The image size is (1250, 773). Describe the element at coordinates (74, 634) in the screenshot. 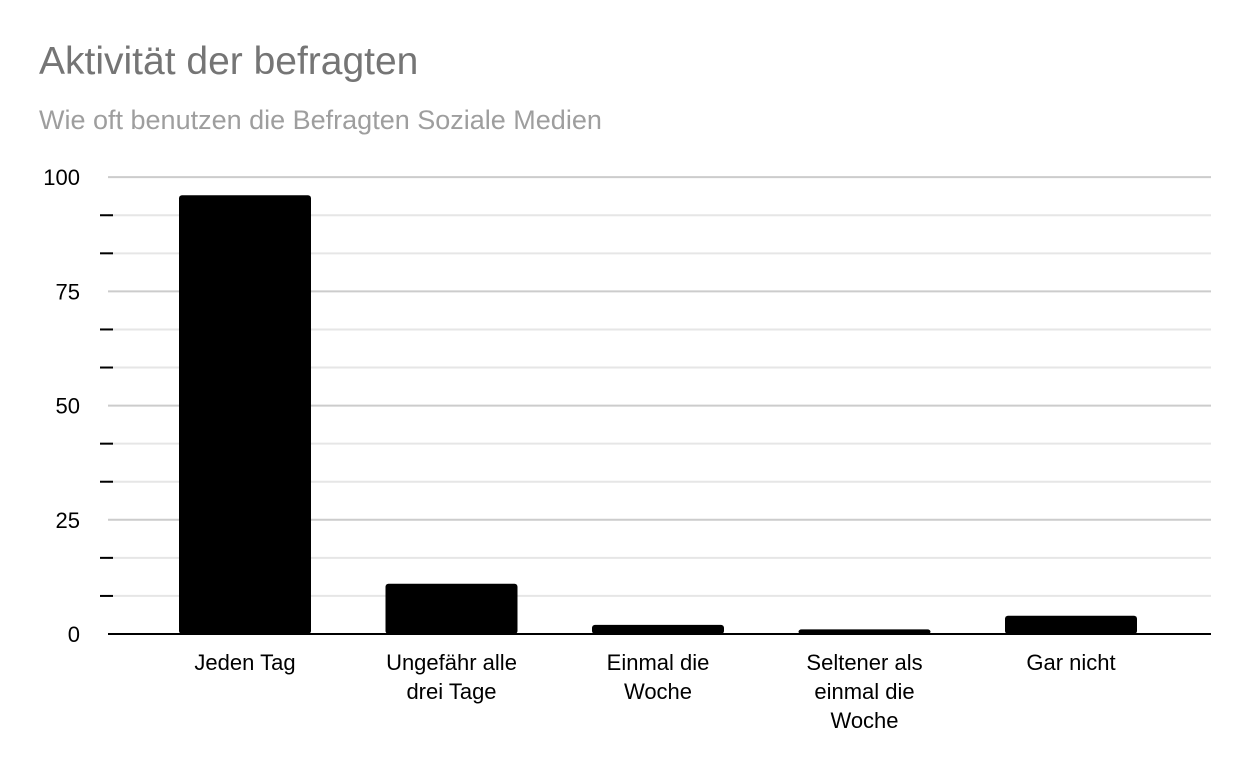

I see `y-tick-label: 0` at that location.